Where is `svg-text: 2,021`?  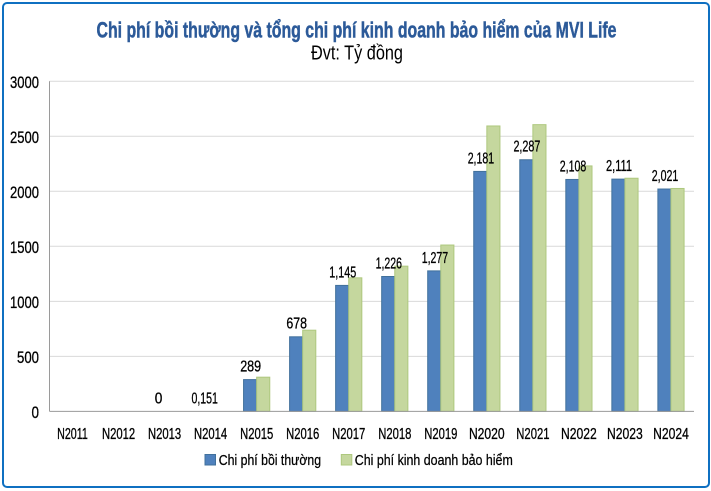 svg-text: 2,021 is located at coordinates (665, 176).